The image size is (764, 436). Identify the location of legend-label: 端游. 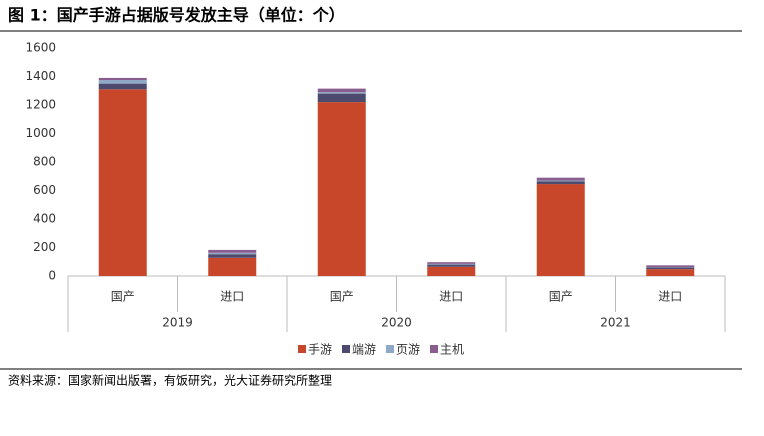
(364, 350).